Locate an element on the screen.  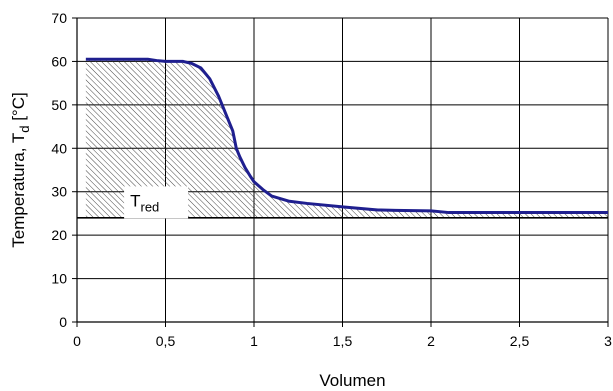
x-tick-label: 2,5 is located at coordinates (520, 341).